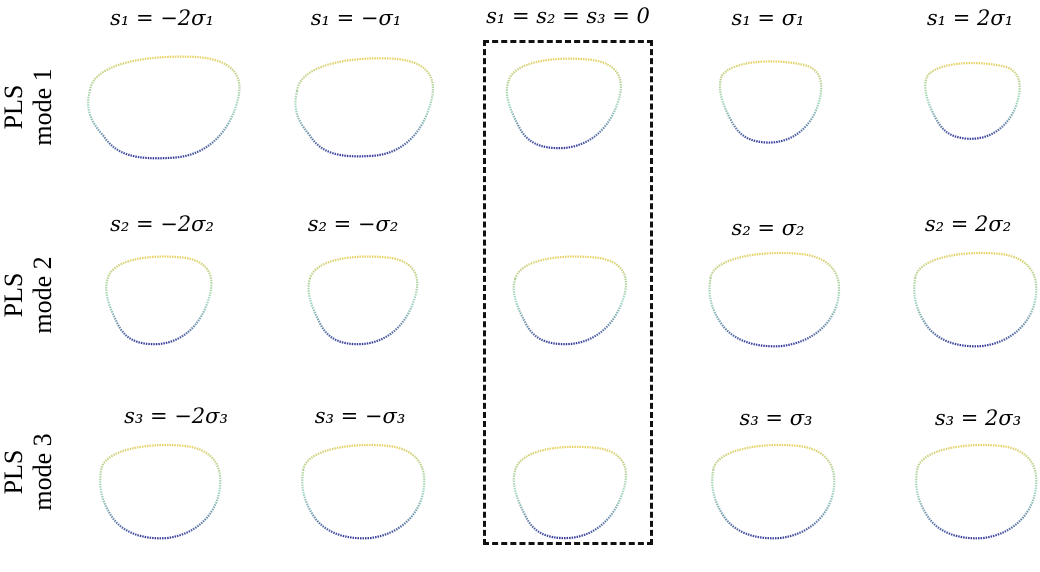 The image size is (1040, 572). I want to click on row-label-mode-3-line2: mode 3, so click(42, 472).